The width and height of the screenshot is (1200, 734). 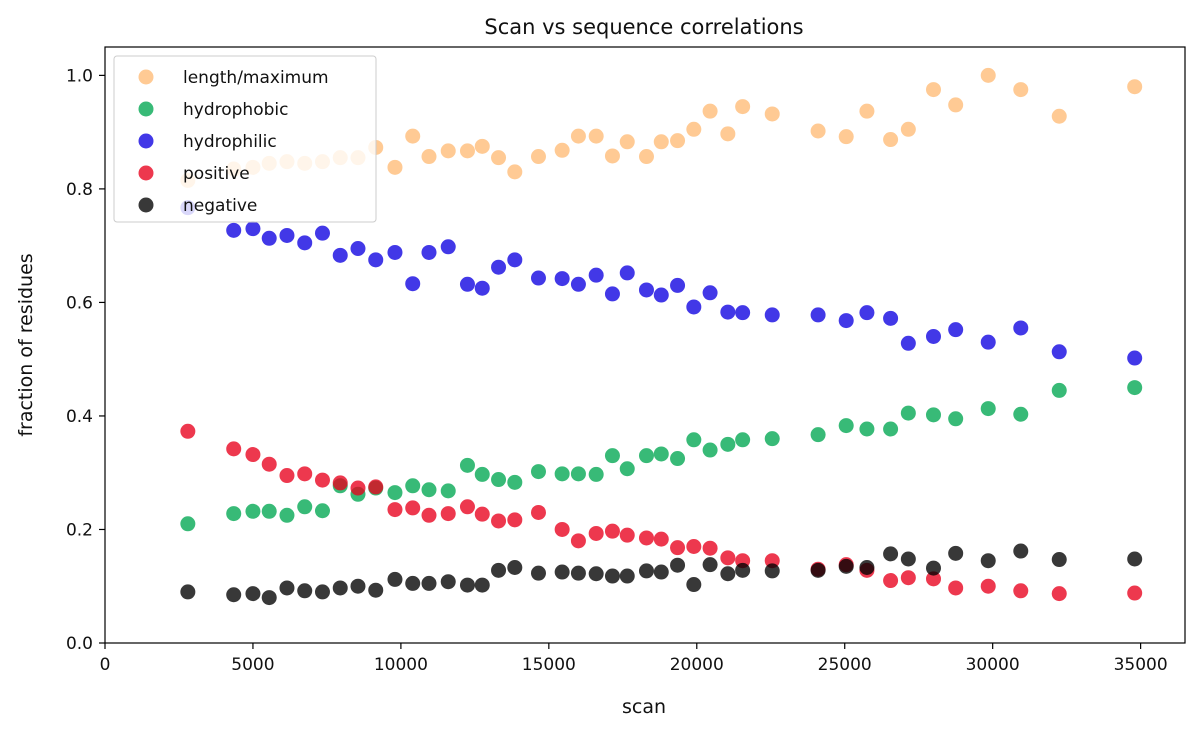 What do you see at coordinates (401, 665) in the screenshot?
I see `x-tick-label: 10000` at bounding box center [401, 665].